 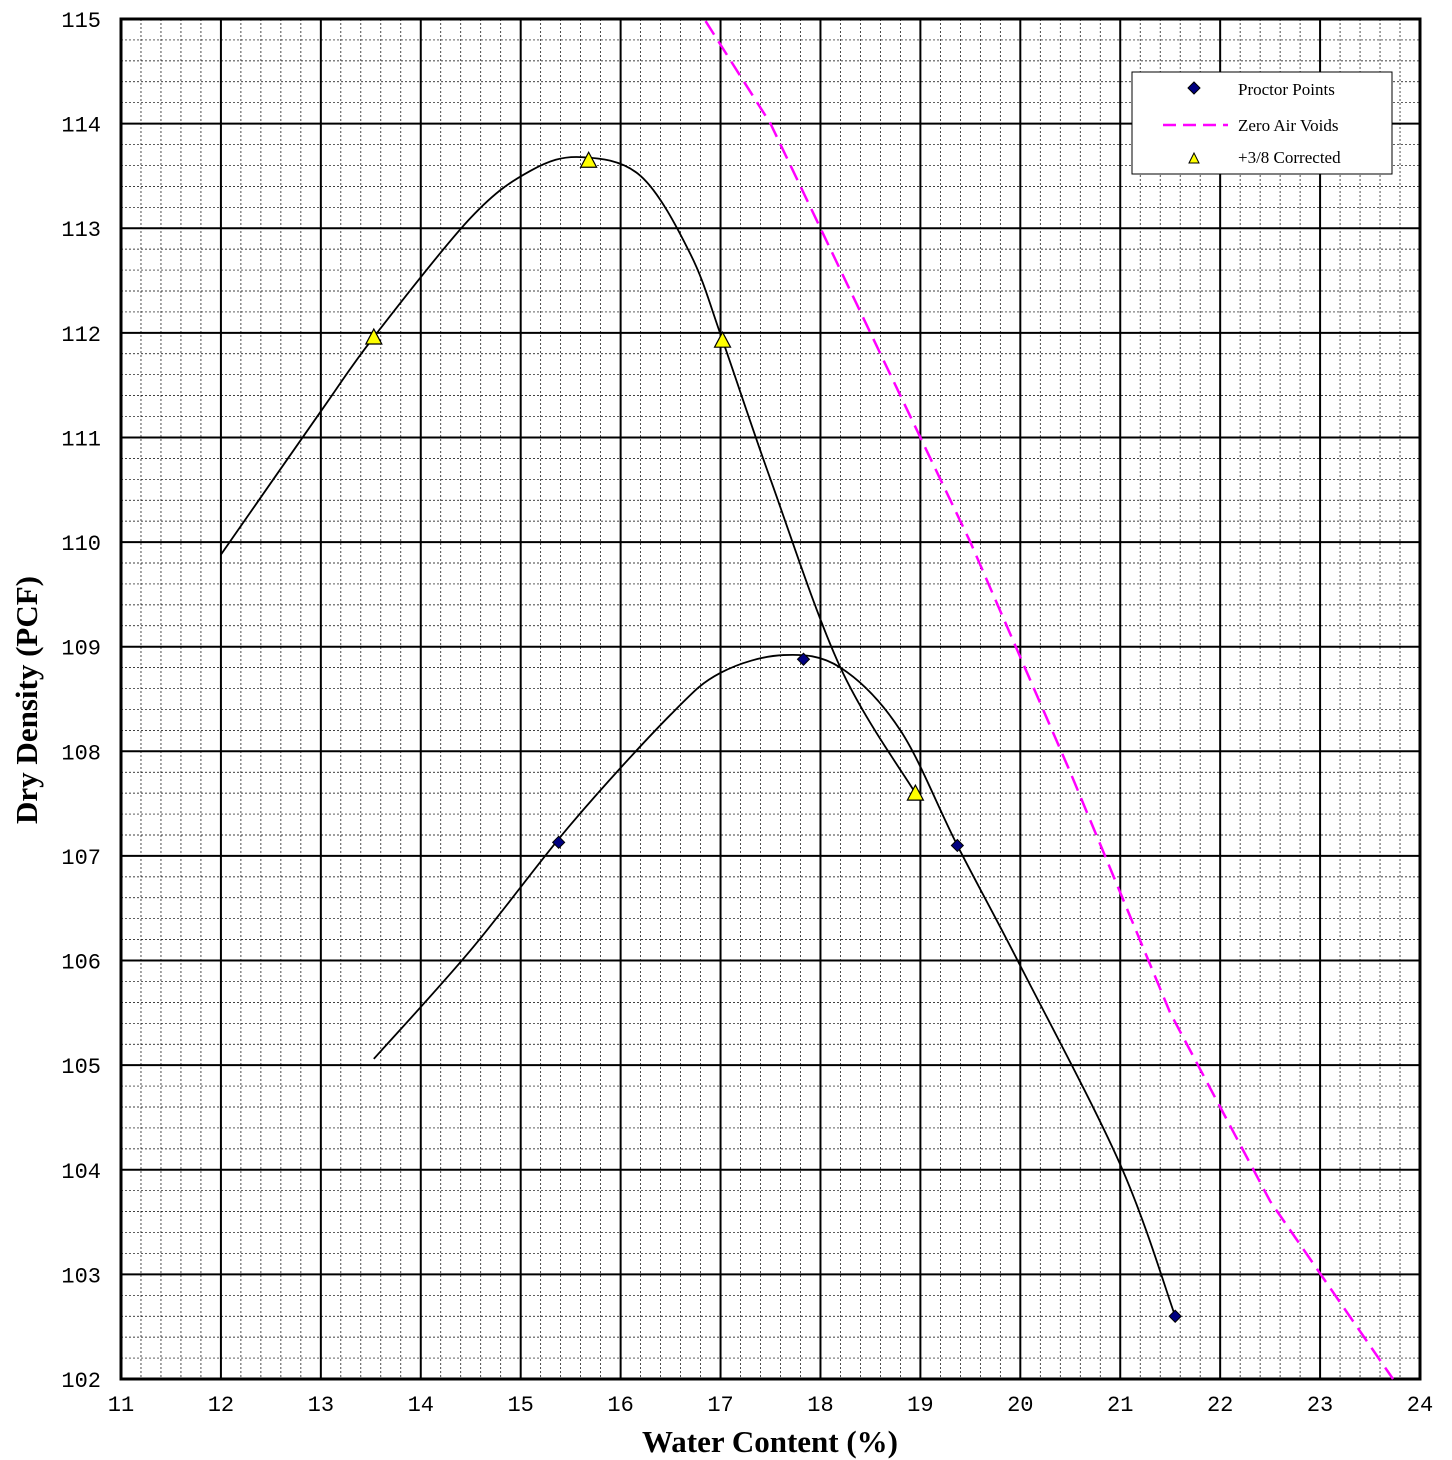 What do you see at coordinates (321, 1405) in the screenshot?
I see `x-tick-label: 13` at bounding box center [321, 1405].